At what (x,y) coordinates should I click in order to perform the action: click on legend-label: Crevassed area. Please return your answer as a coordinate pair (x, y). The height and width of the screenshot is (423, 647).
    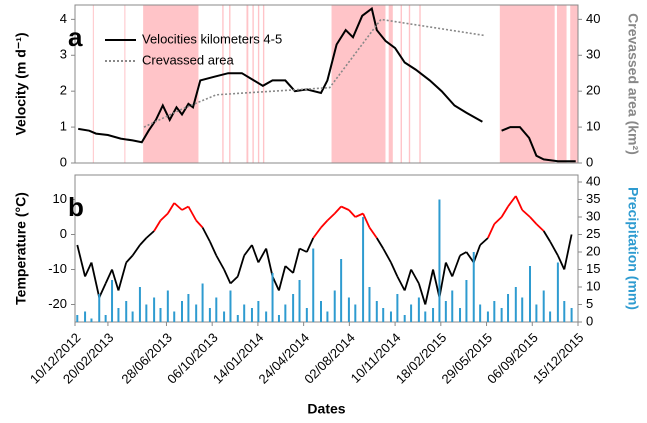
    Looking at the image, I should click on (188, 59).